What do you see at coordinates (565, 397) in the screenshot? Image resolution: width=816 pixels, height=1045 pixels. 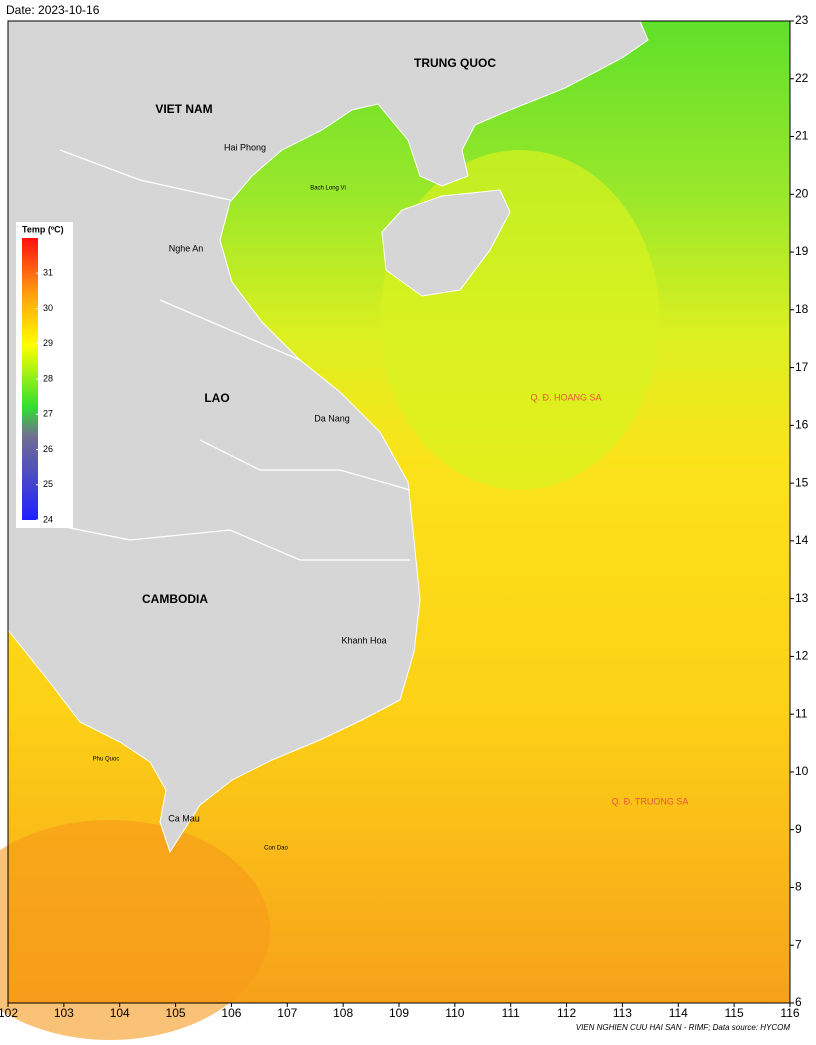 I see `place-label: Q. Đ. HOANG SA` at bounding box center [565, 397].